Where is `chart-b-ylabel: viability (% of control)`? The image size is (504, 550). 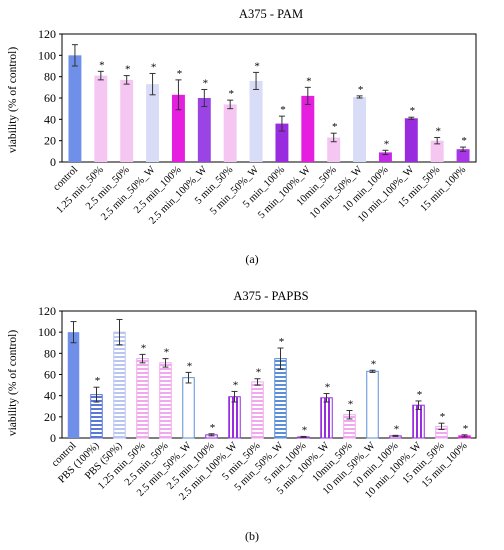
chart-b-ylabel: viability (% of control) is located at coordinates (13, 383).